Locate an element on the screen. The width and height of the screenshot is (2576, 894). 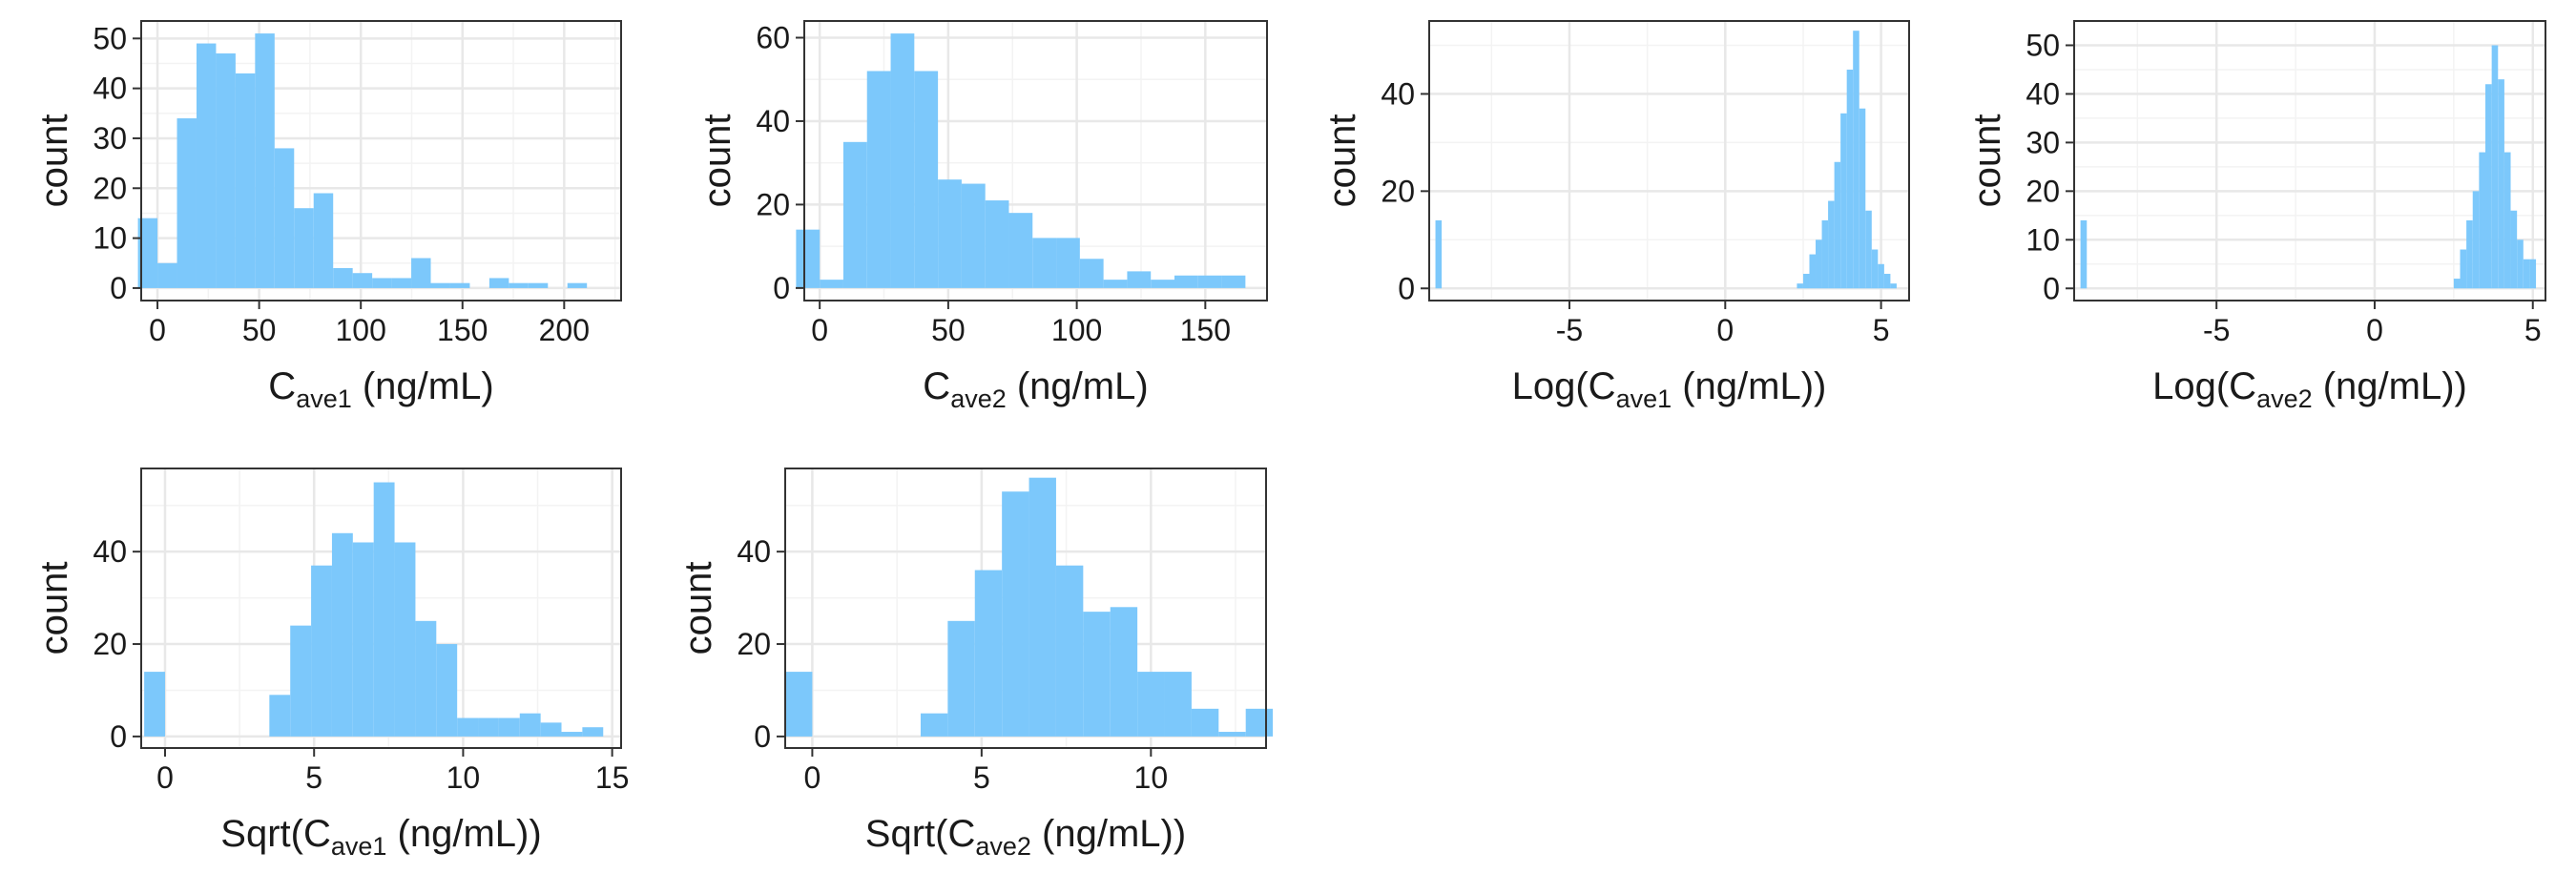
histogram-panel-5: 0 5 10 15 0 20 40 count Sqrt(Cave1 (ng/mL)) is located at coordinates (331, 664).